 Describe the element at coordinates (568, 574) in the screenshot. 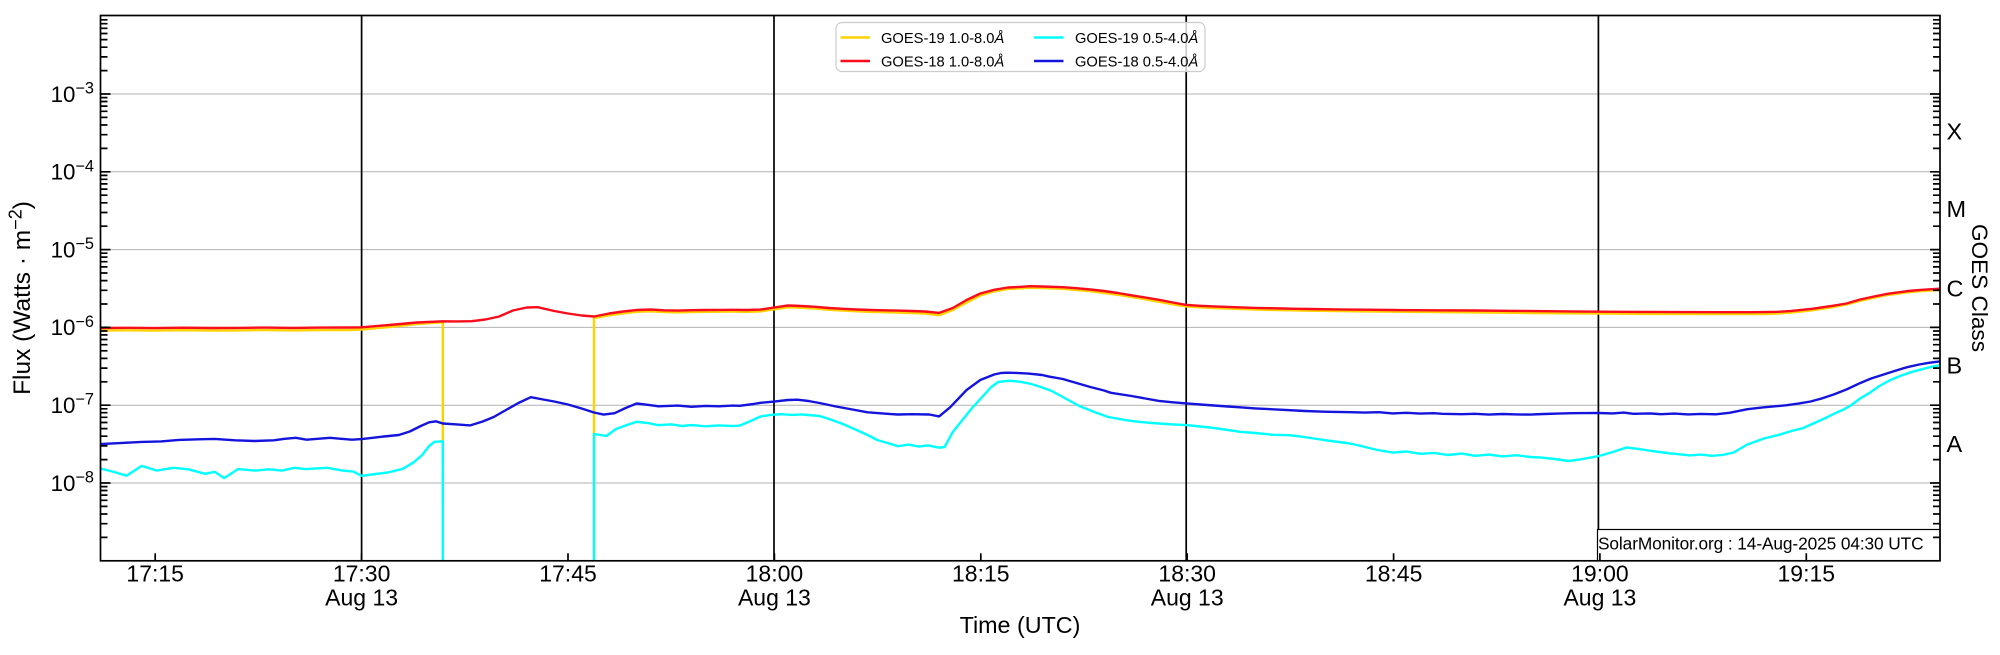

I see `svg-text: 17:45` at that location.